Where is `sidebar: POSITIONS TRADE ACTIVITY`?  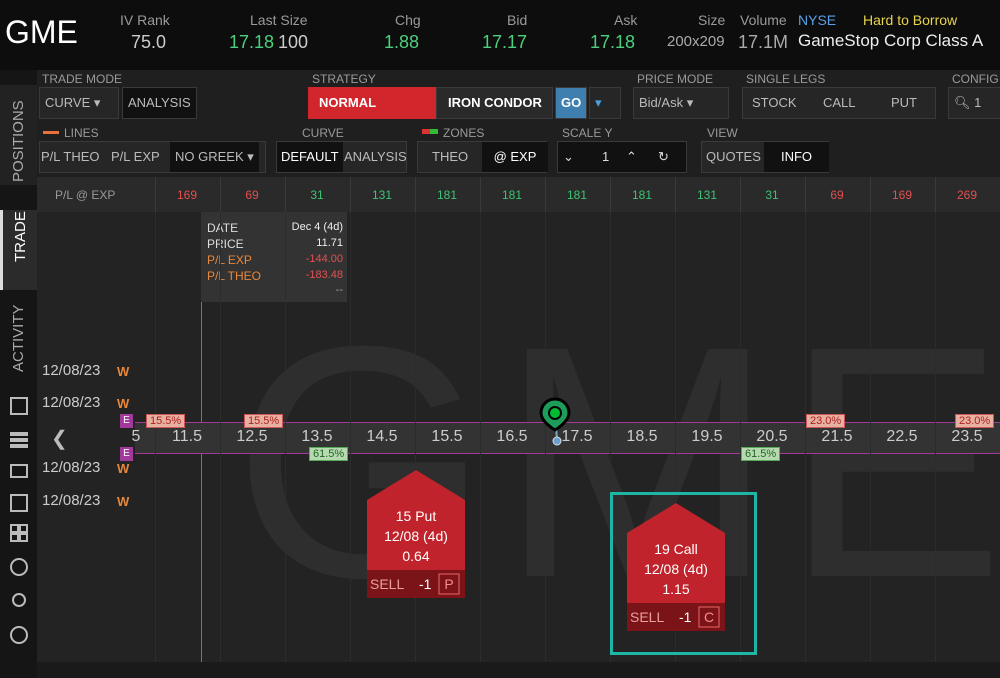 sidebar: POSITIONS TRADE ACTIVITY is located at coordinates (18, 374).